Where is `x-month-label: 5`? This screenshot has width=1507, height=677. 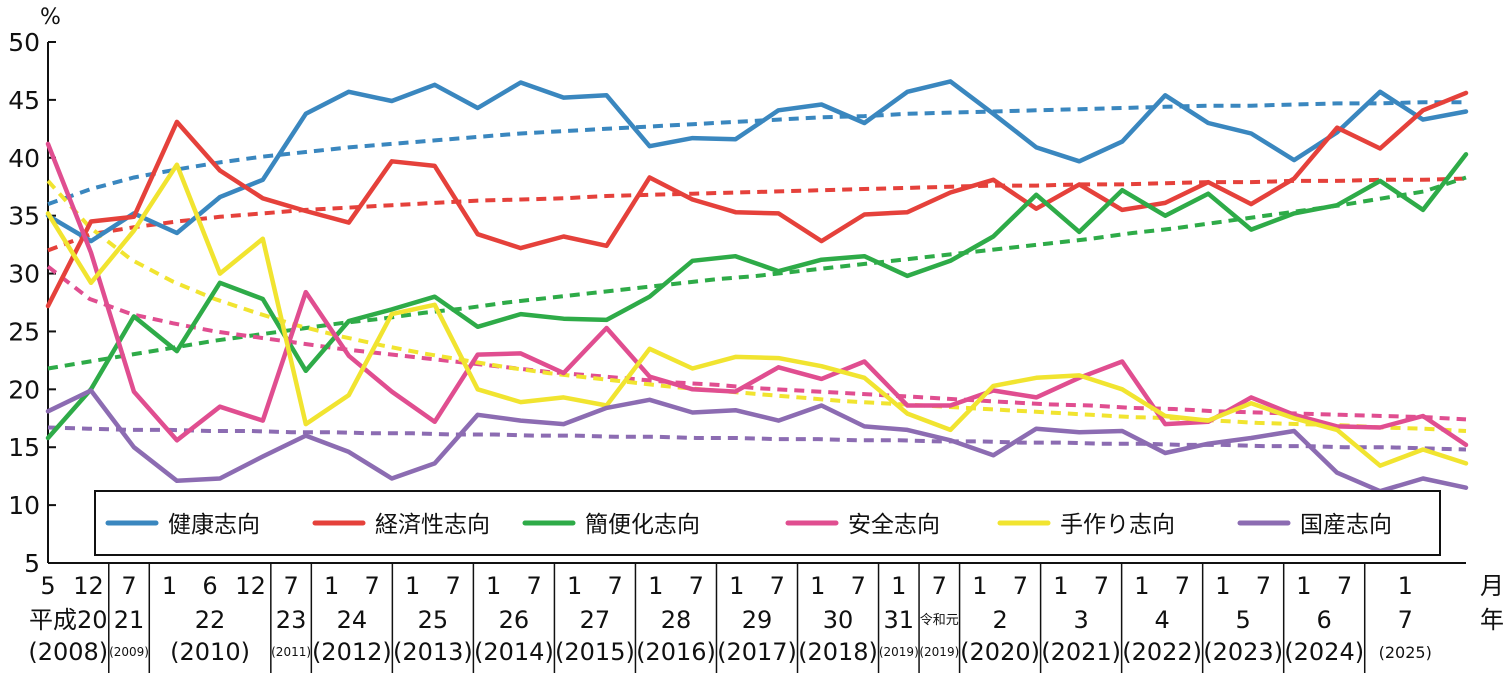
x-month-label: 5 is located at coordinates (47, 586).